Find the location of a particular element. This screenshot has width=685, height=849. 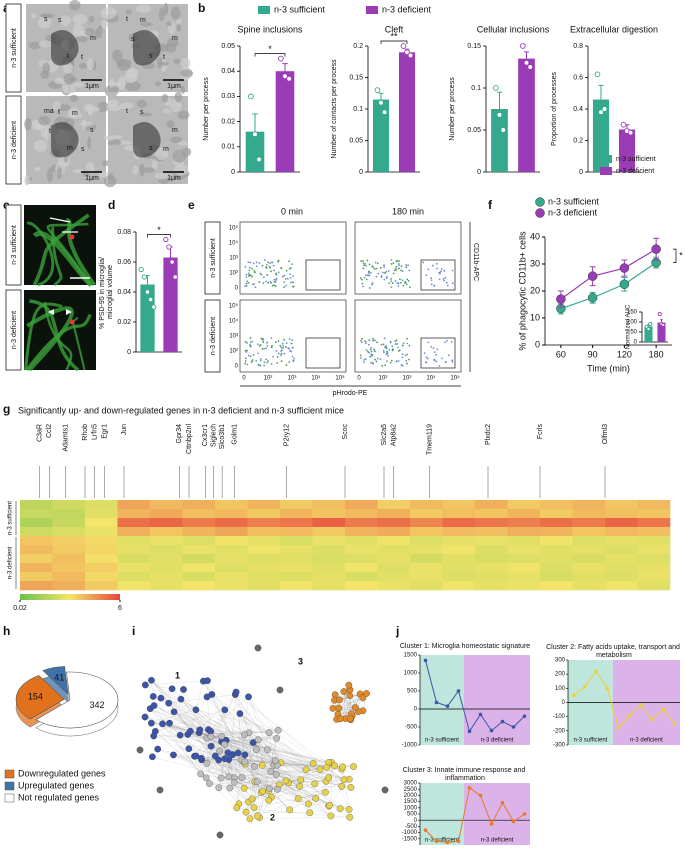

y-tick-label: 0.05 is located at coordinates (474, 130).